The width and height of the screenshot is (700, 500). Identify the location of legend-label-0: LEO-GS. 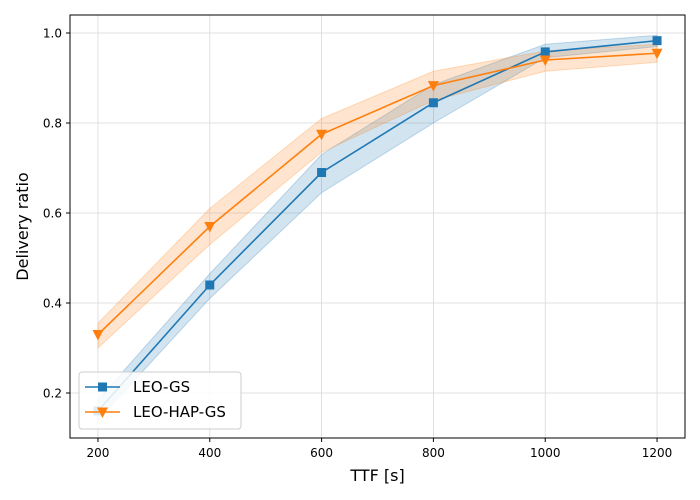
(161, 387).